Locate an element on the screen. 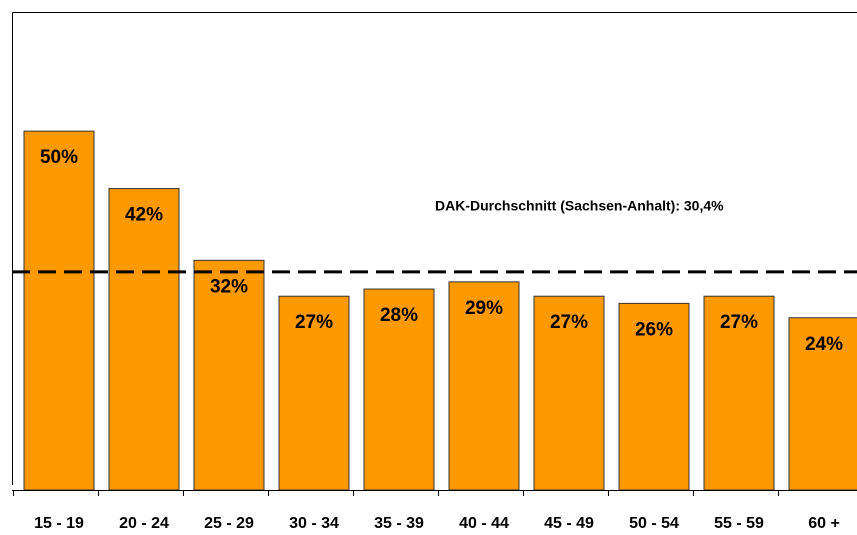 The image size is (857, 535). annotation: DAK-Durchschnitt (Sachsen-Anhalt): 30,4% is located at coordinates (579, 206).